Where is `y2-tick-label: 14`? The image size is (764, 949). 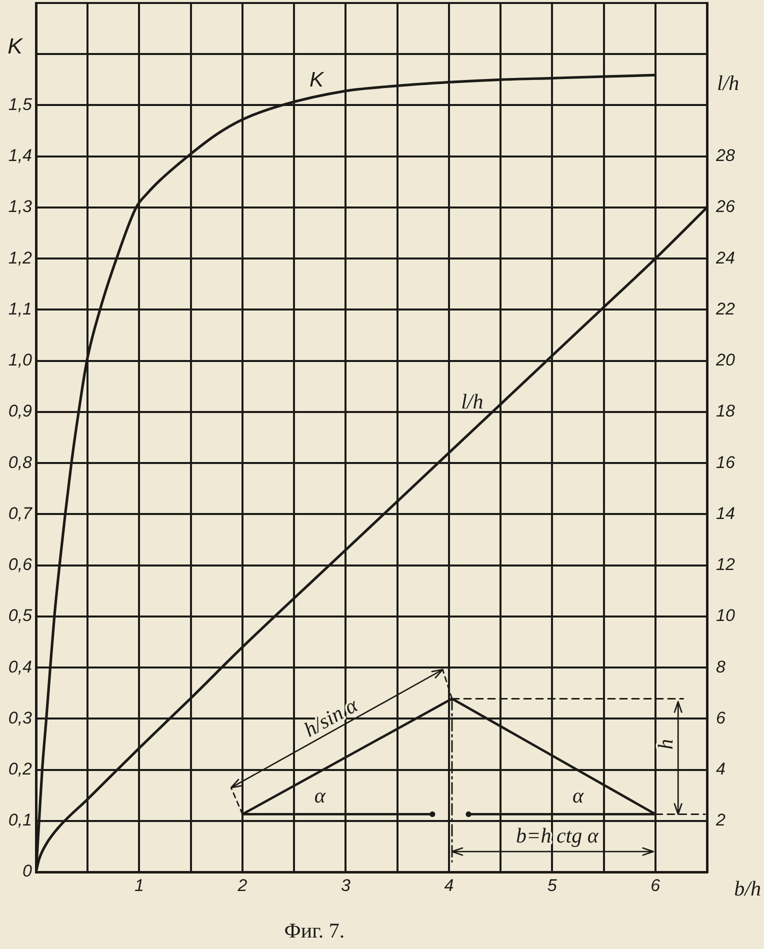
y2-tick-label: 14 is located at coordinates (725, 513).